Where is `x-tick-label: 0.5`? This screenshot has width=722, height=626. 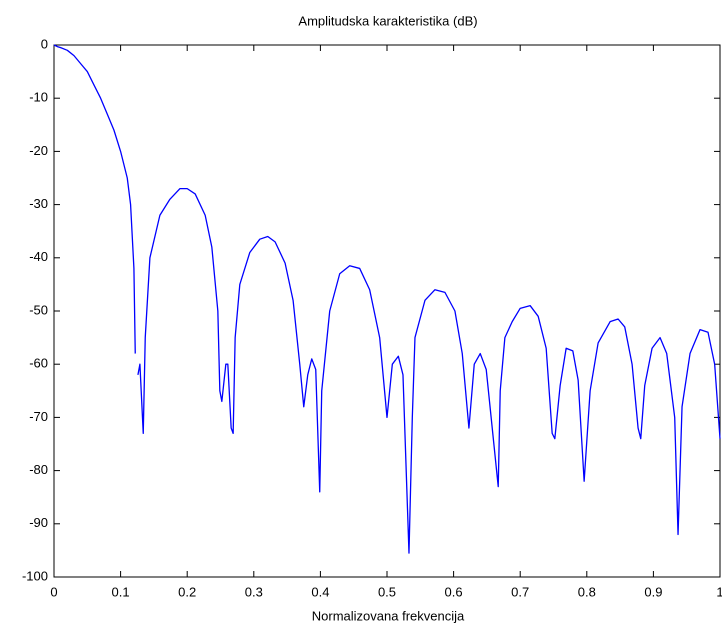
x-tick-label: 0.5 is located at coordinates (387, 591).